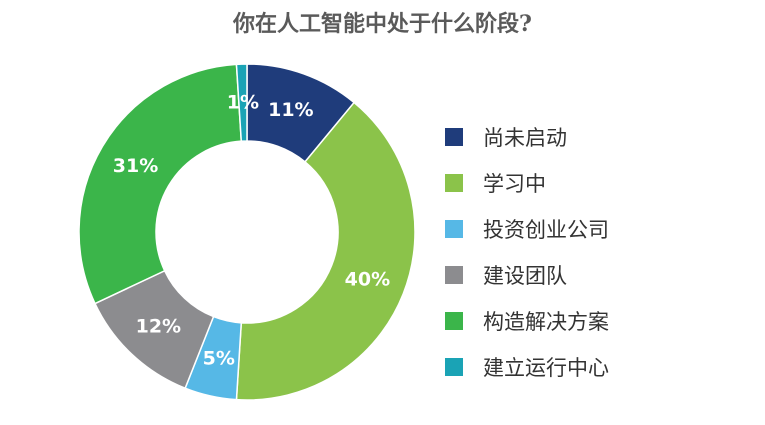  Describe the element at coordinates (290, 110) in the screenshot. I see `slice-label: 11%` at that location.